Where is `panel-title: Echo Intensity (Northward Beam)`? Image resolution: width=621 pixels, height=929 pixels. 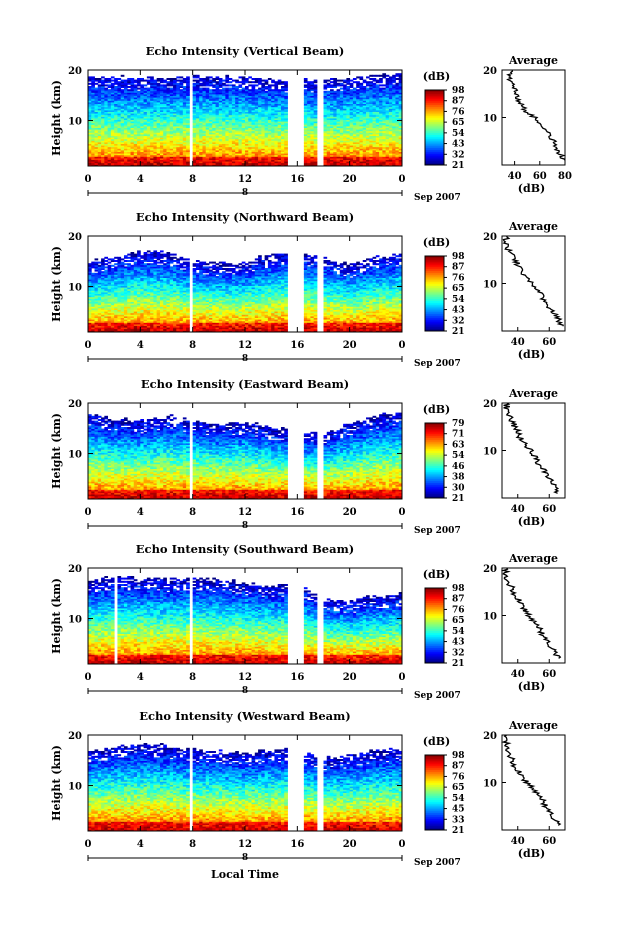 panel-title: Echo Intensity (Northward Beam) is located at coordinates (245, 217).